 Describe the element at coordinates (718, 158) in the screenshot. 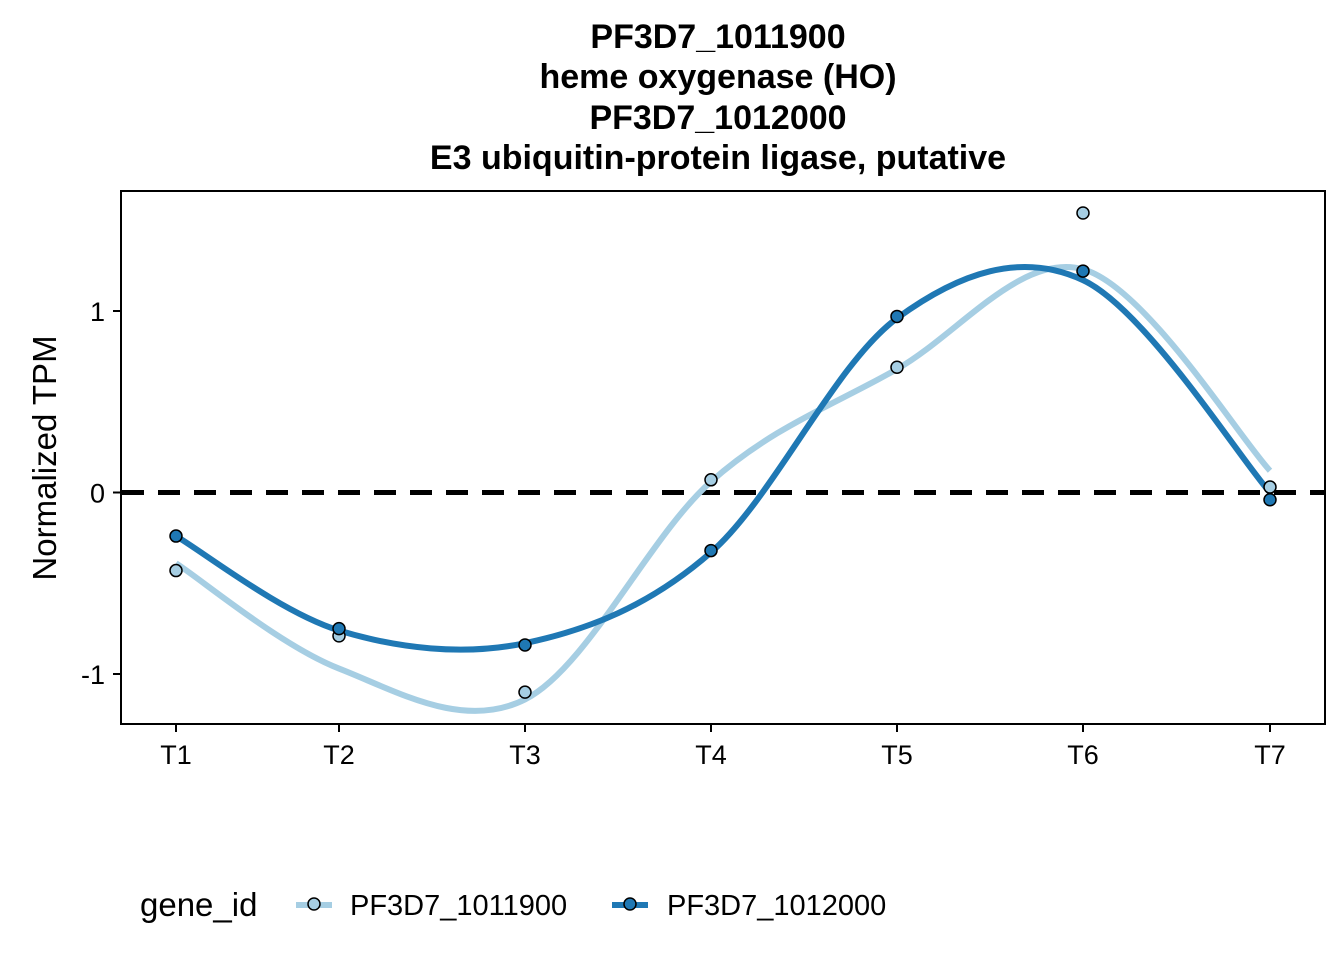

I see `title-line-4: E3 ubiquitin-protein ligase, putative` at that location.